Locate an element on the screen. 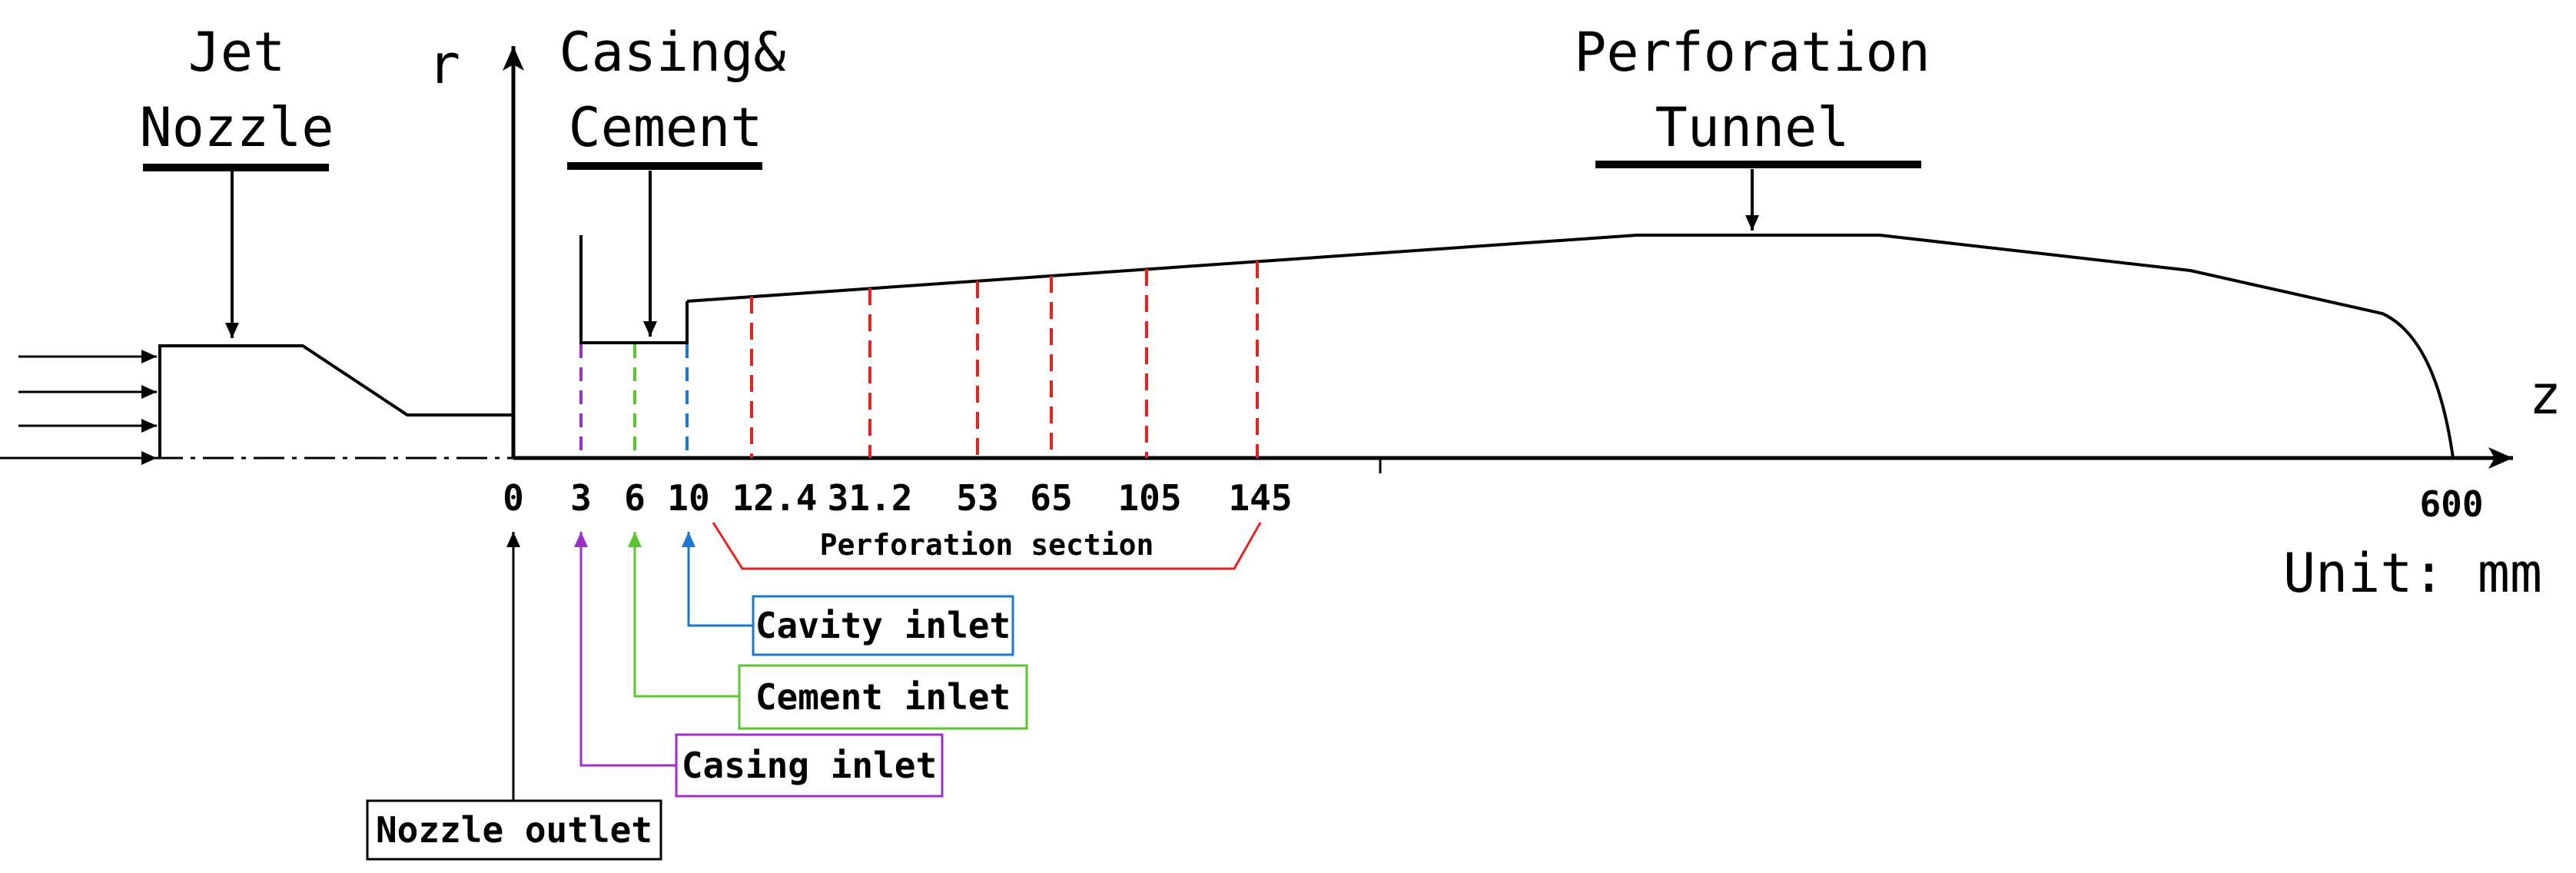 The image size is (2576, 873). cavity-inlet-connector is located at coordinates (717, 580).